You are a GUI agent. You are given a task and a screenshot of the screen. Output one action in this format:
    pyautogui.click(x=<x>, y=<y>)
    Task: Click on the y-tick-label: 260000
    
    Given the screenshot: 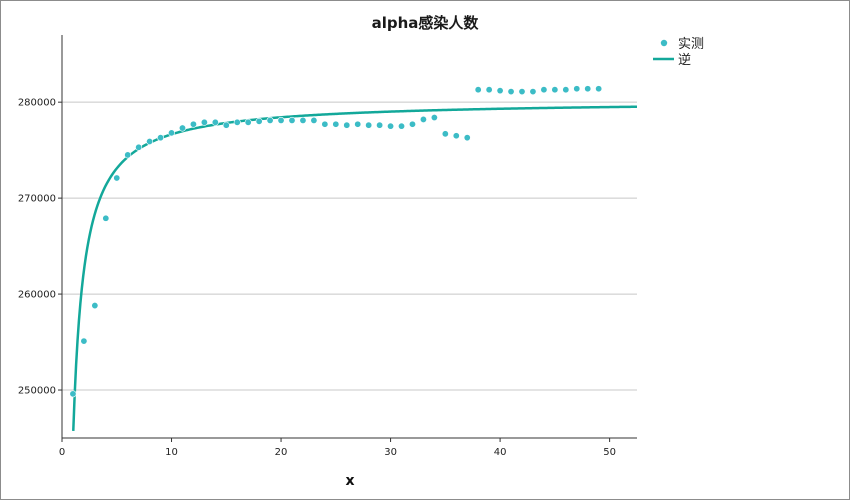 What is the action you would take?
    pyautogui.click(x=37, y=295)
    